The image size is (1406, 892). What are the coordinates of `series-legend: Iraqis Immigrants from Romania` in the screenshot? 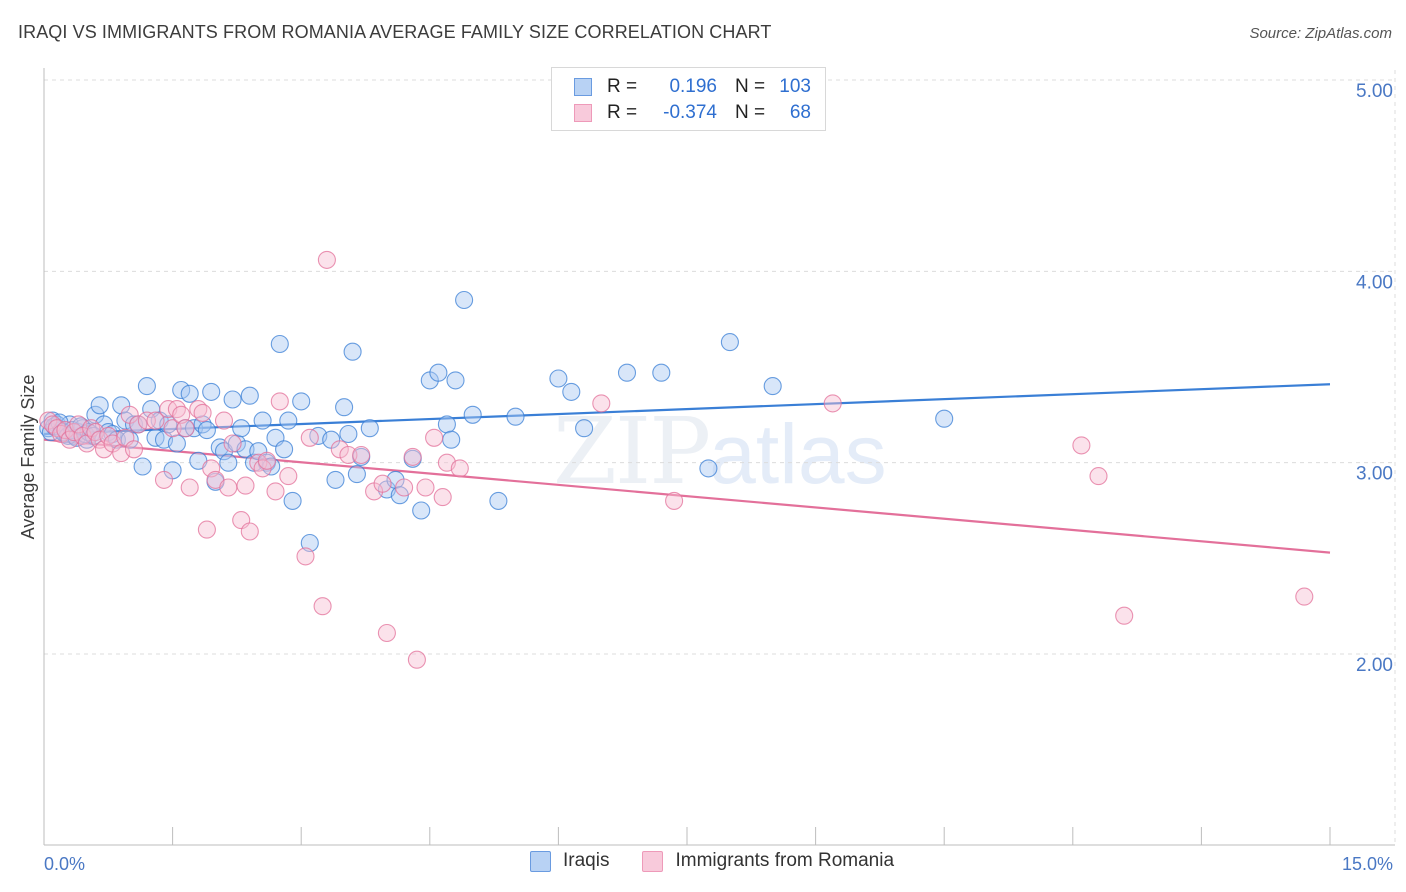 It's located at (728, 861).